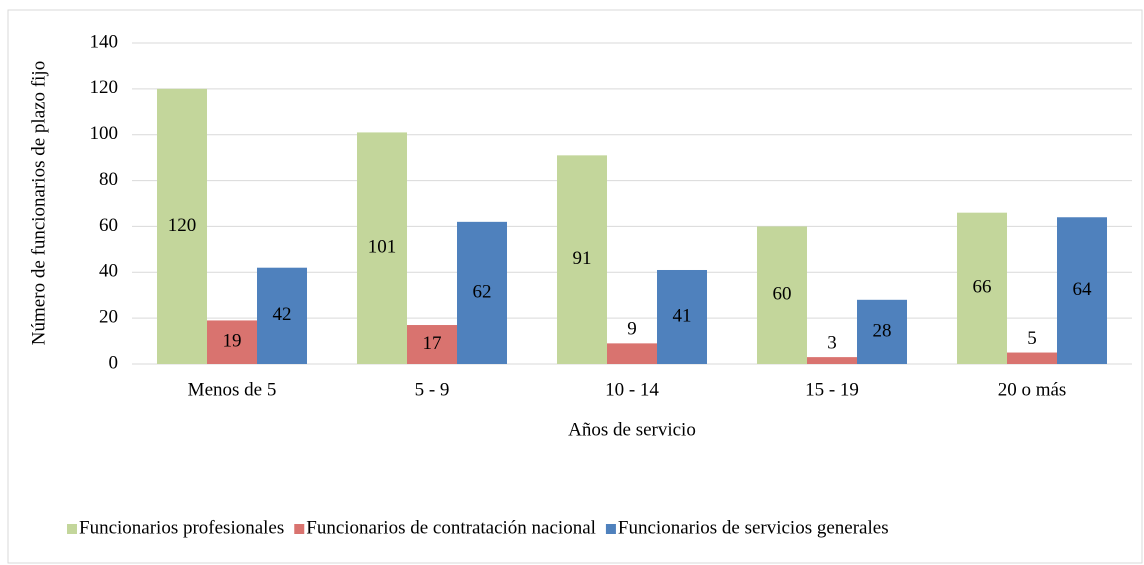 Image resolution: width=1144 pixels, height=565 pixels. I want to click on data-label: 9, so click(632, 329).